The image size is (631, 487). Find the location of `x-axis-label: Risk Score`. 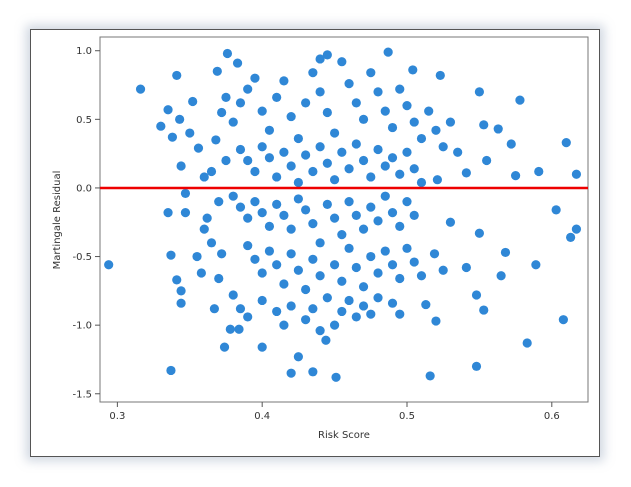

x-axis-label: Risk Score is located at coordinates (344, 435).